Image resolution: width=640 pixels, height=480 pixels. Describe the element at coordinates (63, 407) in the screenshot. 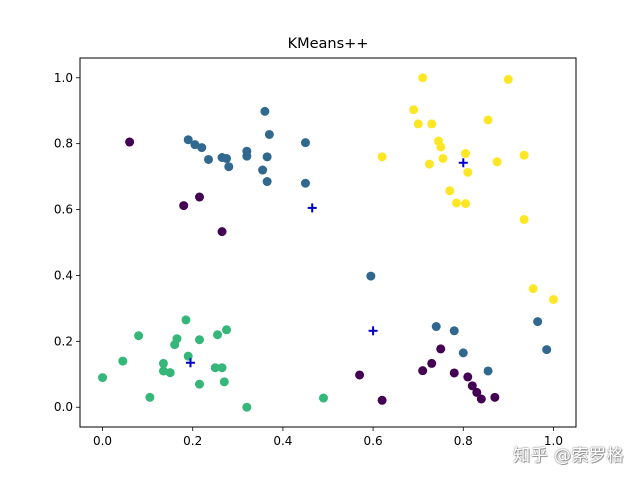

I see `y-tick-label-0: 0.0` at that location.